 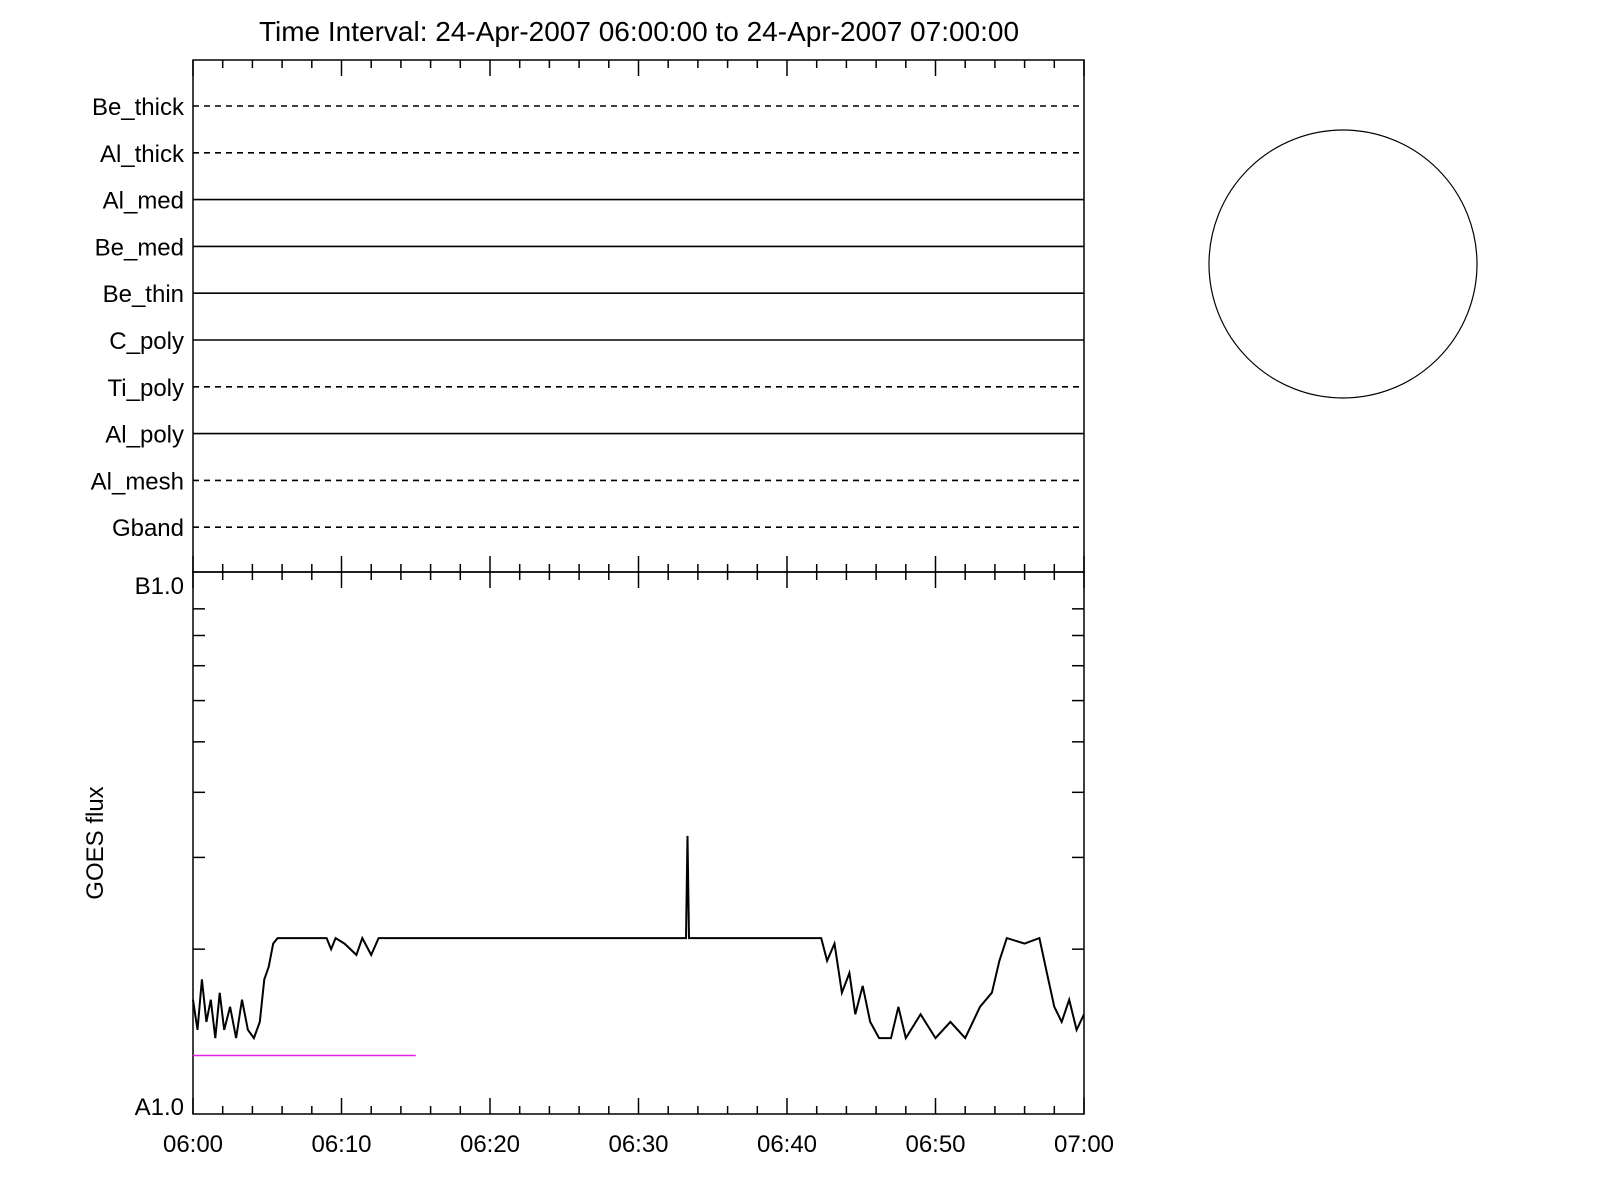 I want to click on y-tick-labels: A1.0 B1.0, so click(x=159, y=847).